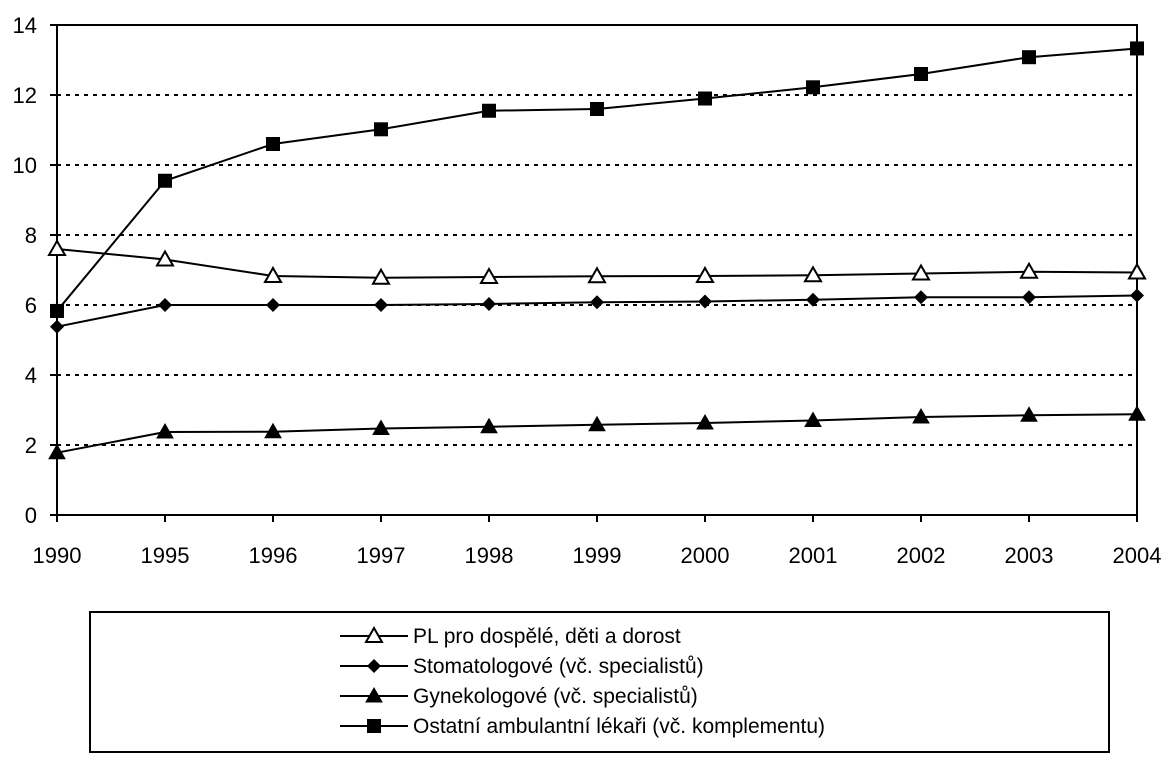  Describe the element at coordinates (705, 555) in the screenshot. I see `x-tick-label: 2000` at that location.